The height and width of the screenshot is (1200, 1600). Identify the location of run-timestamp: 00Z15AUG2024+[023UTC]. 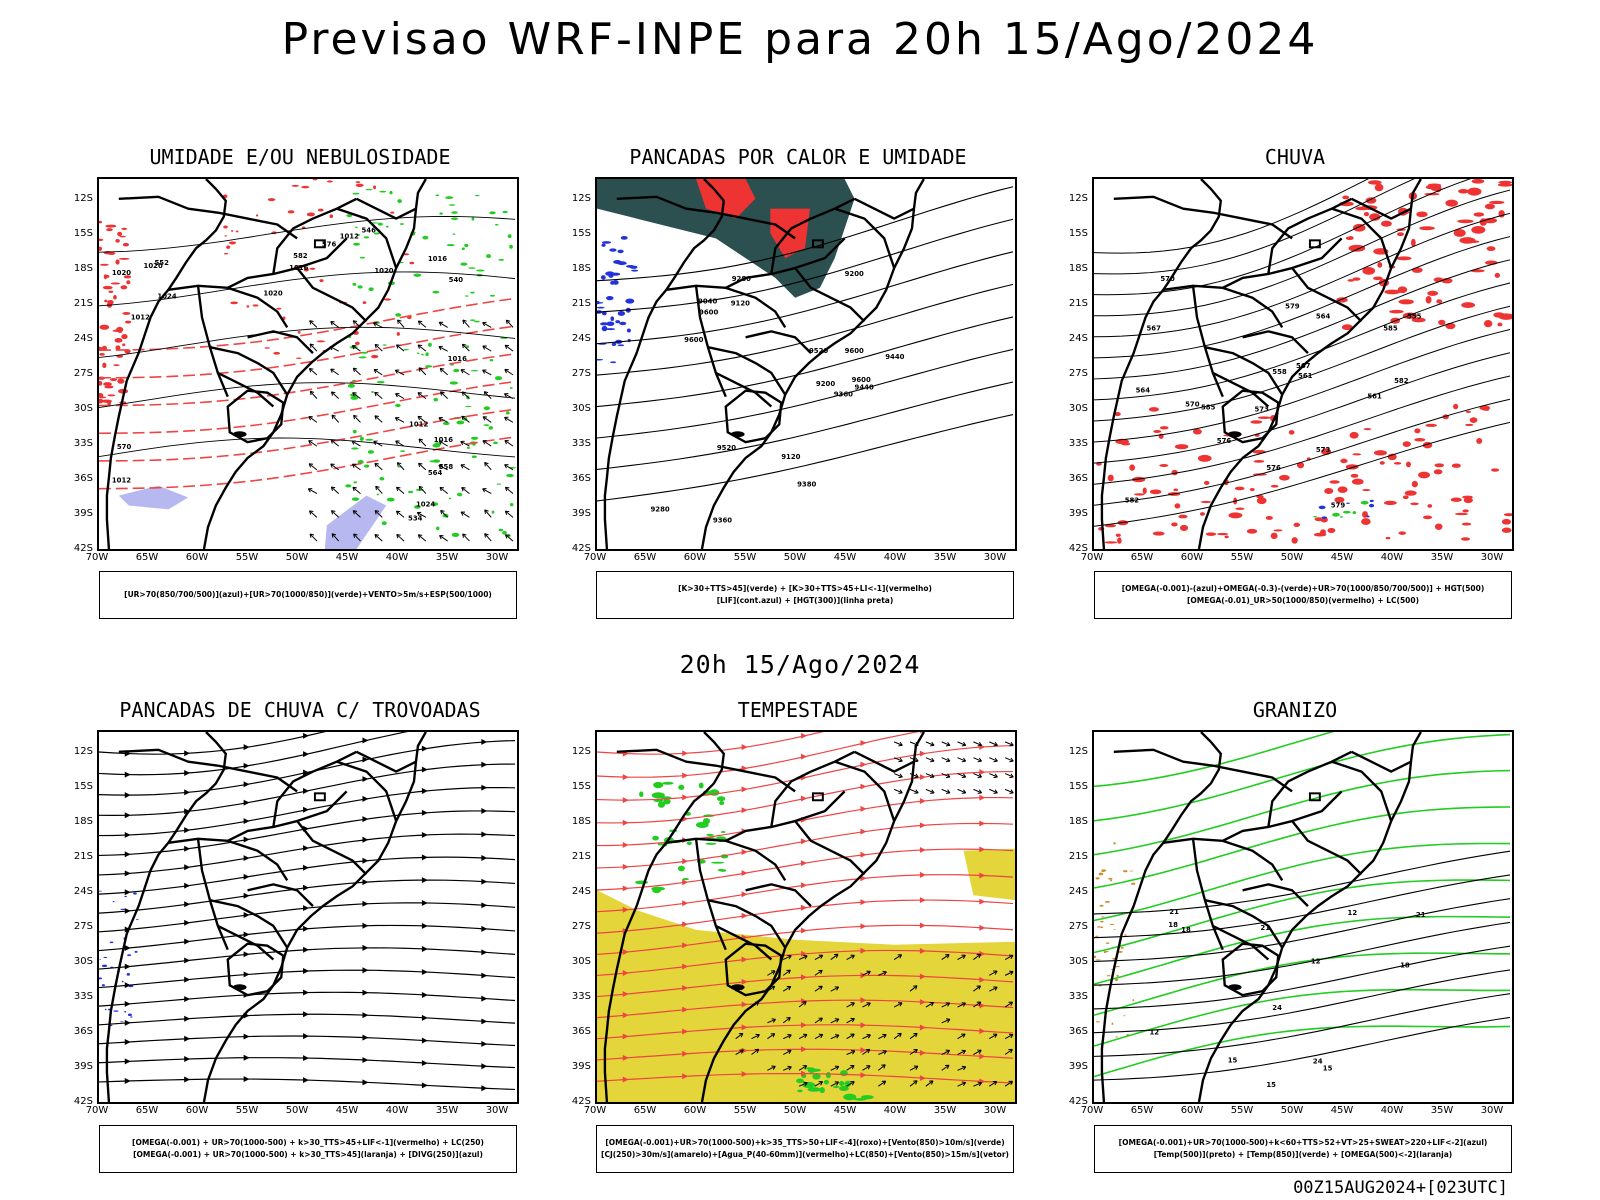
(1400, 1188).